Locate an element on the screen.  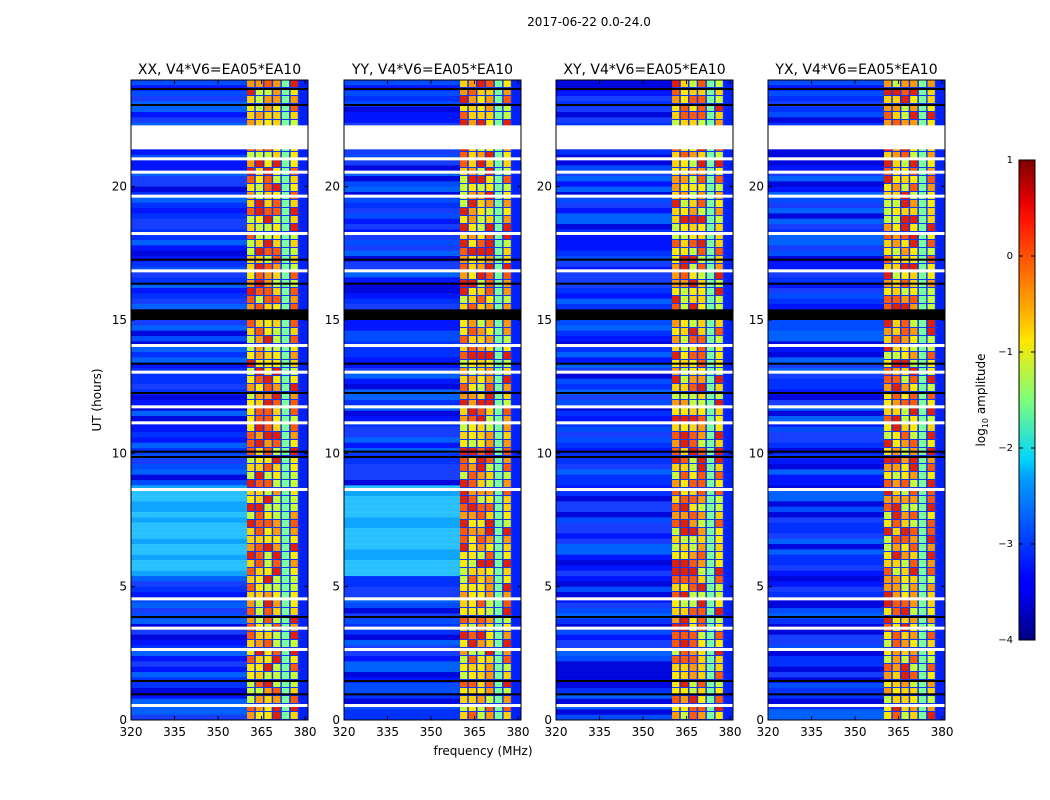
x-tick-label: 380 is located at coordinates (518, 732).